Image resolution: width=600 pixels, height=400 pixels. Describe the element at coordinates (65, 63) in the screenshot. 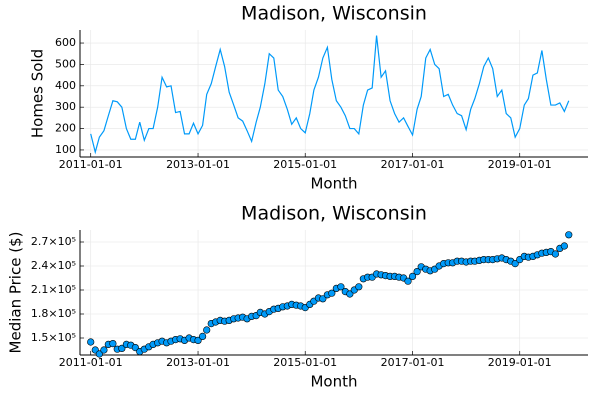

I see `y-tick-label: 500` at that location.